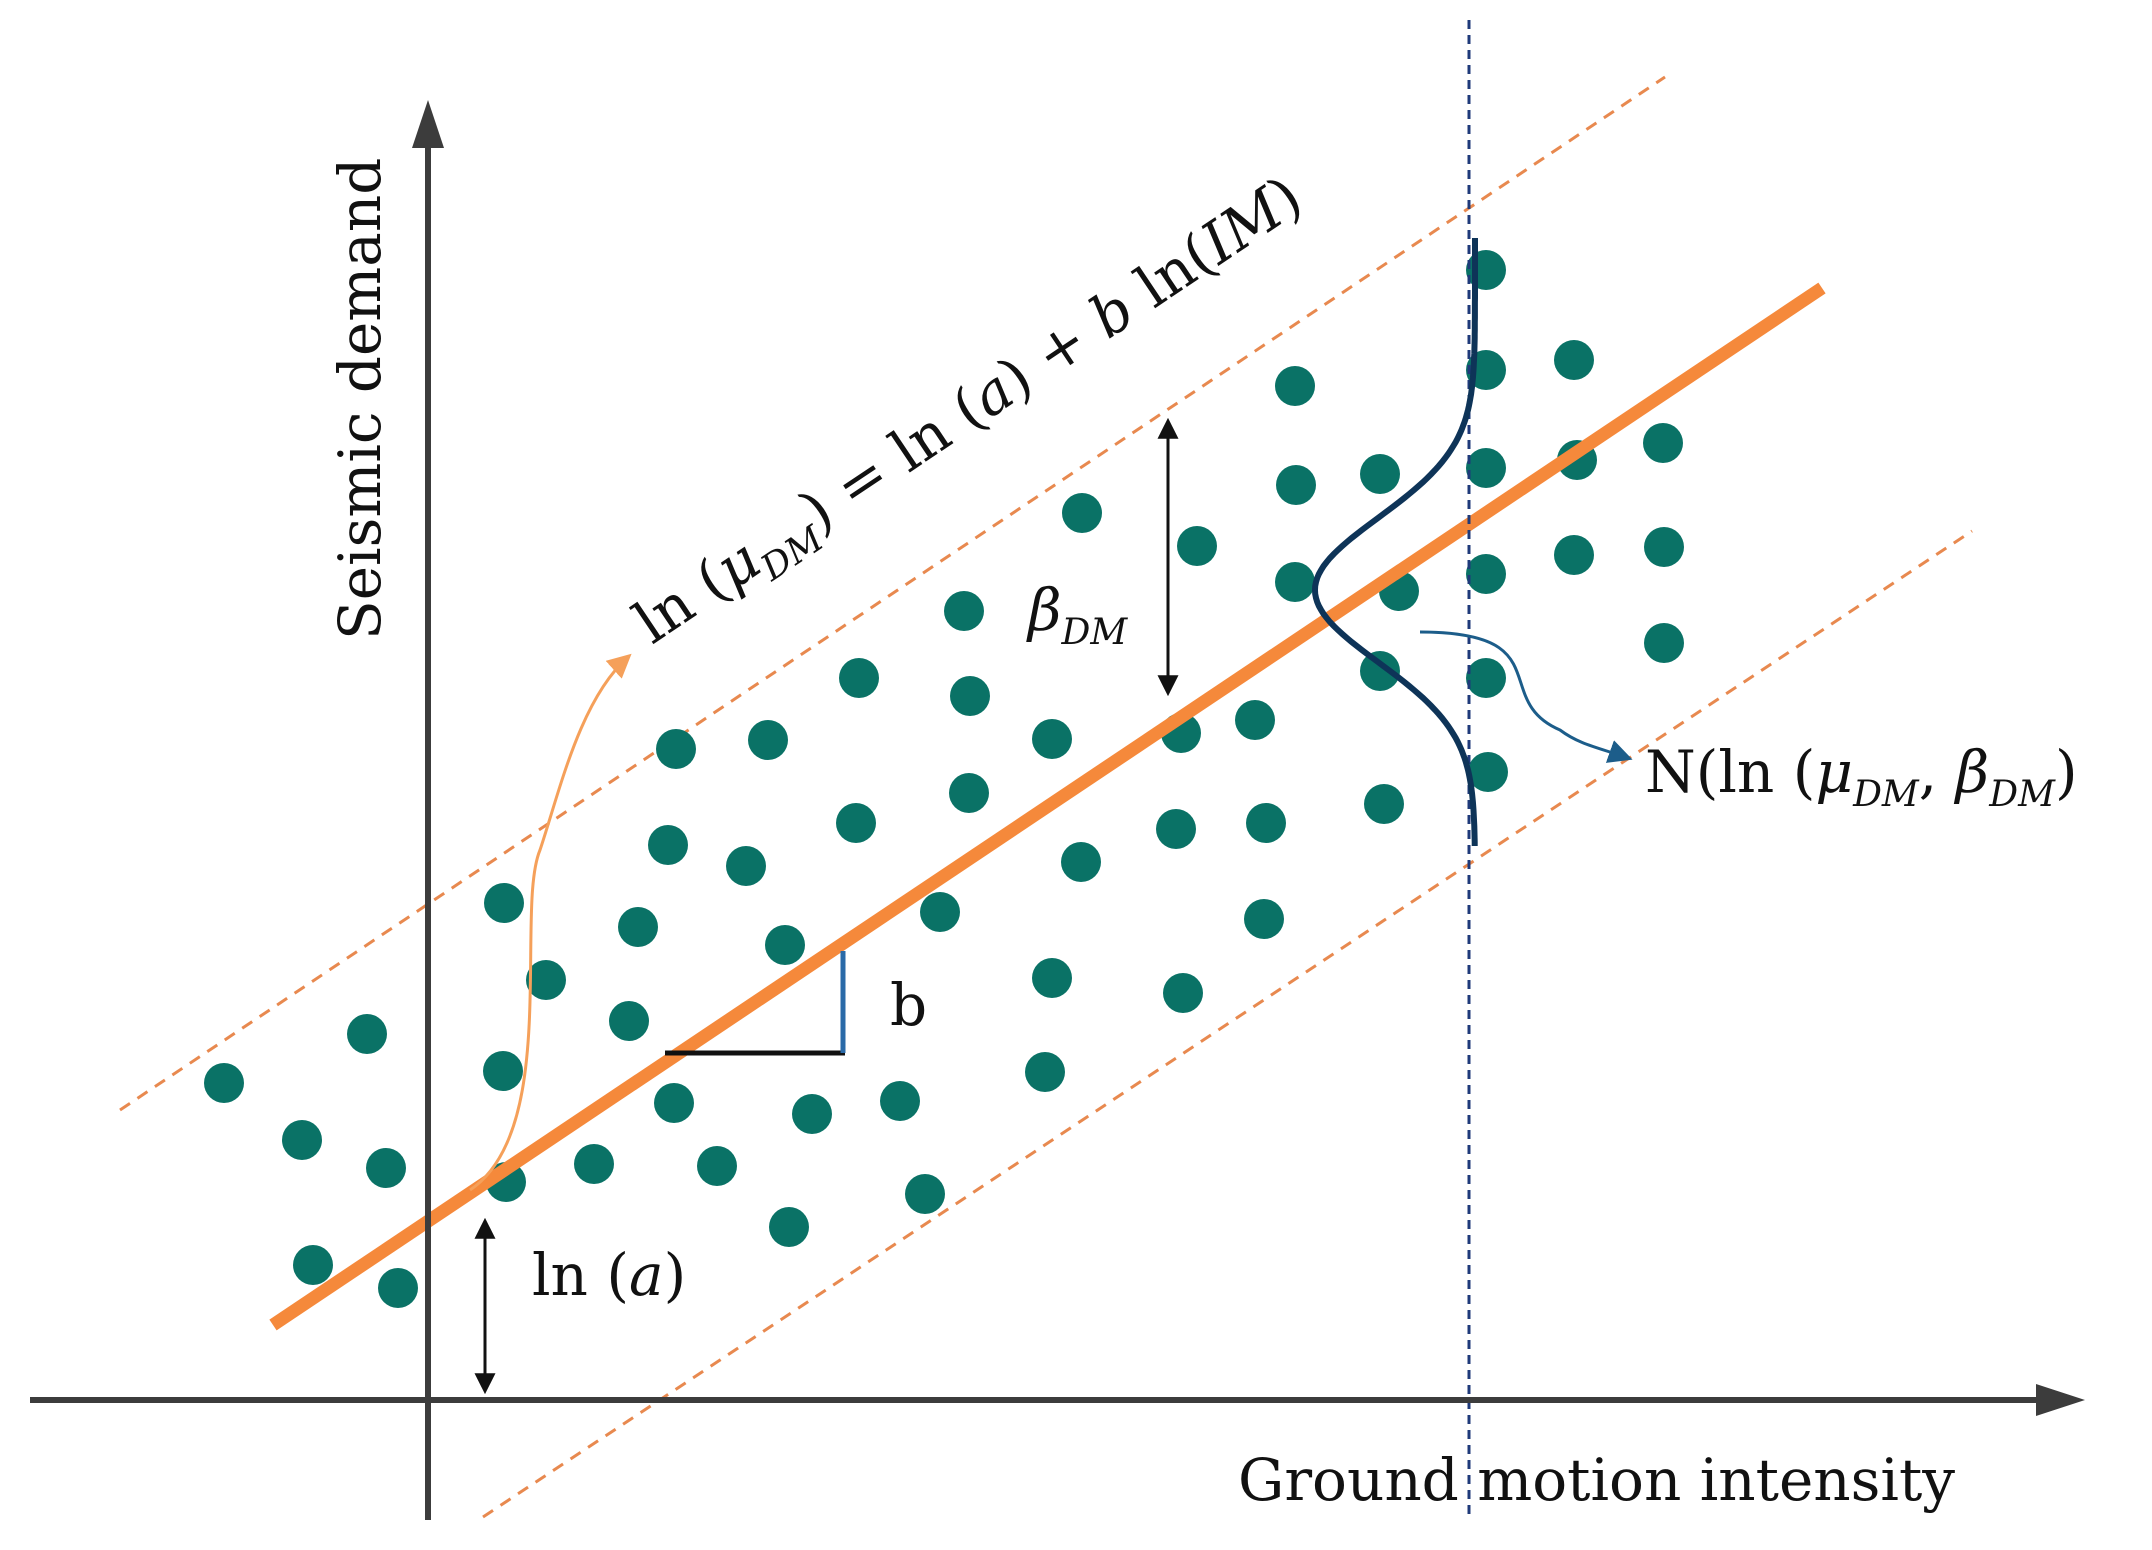  Describe the element at coordinates (1077, 614) in the screenshot. I see `beta-dm-label: βDM` at that location.